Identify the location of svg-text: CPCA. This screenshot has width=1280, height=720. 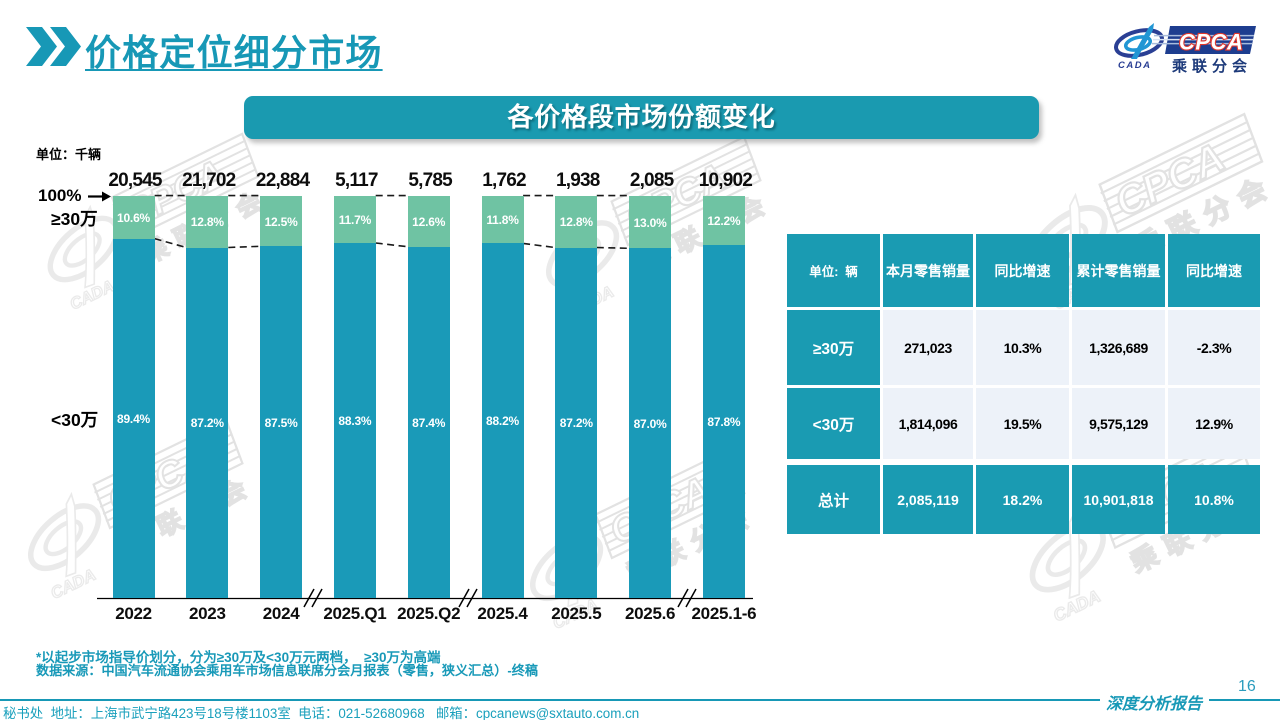
(1211, 42).